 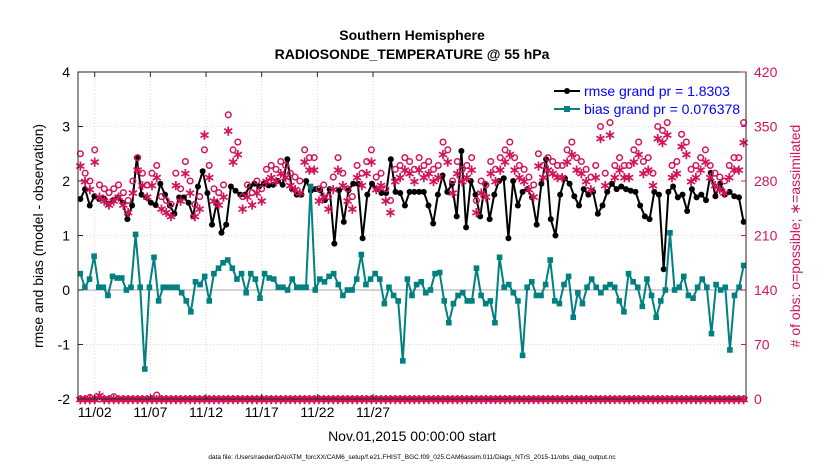 What do you see at coordinates (657, 91) in the screenshot?
I see `legend-rmse-label: rmse grand pr = 1.8303` at bounding box center [657, 91].